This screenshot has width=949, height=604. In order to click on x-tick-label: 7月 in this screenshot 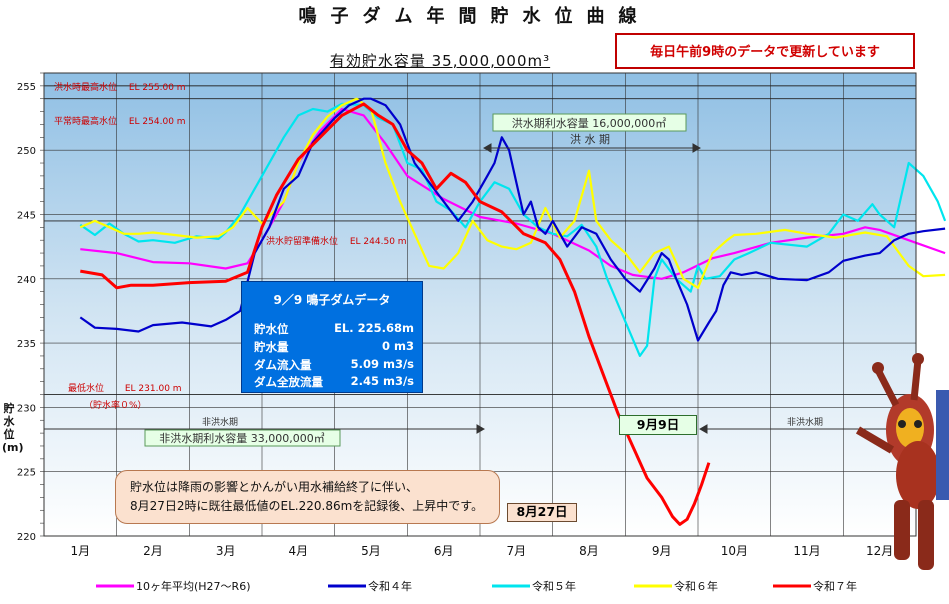, I will do `click(517, 551)`.